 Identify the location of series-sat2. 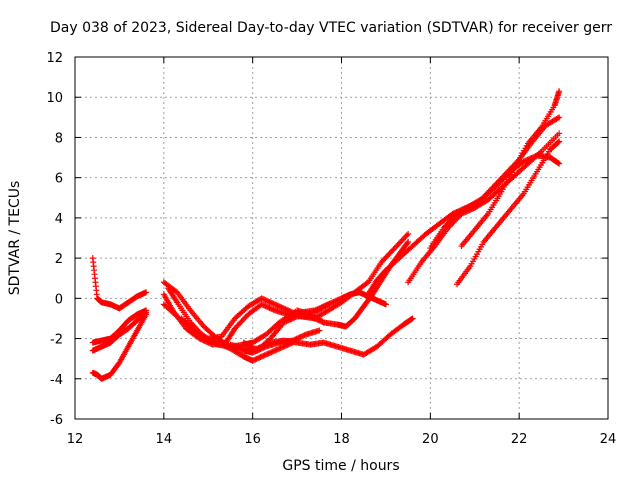
(119, 331).